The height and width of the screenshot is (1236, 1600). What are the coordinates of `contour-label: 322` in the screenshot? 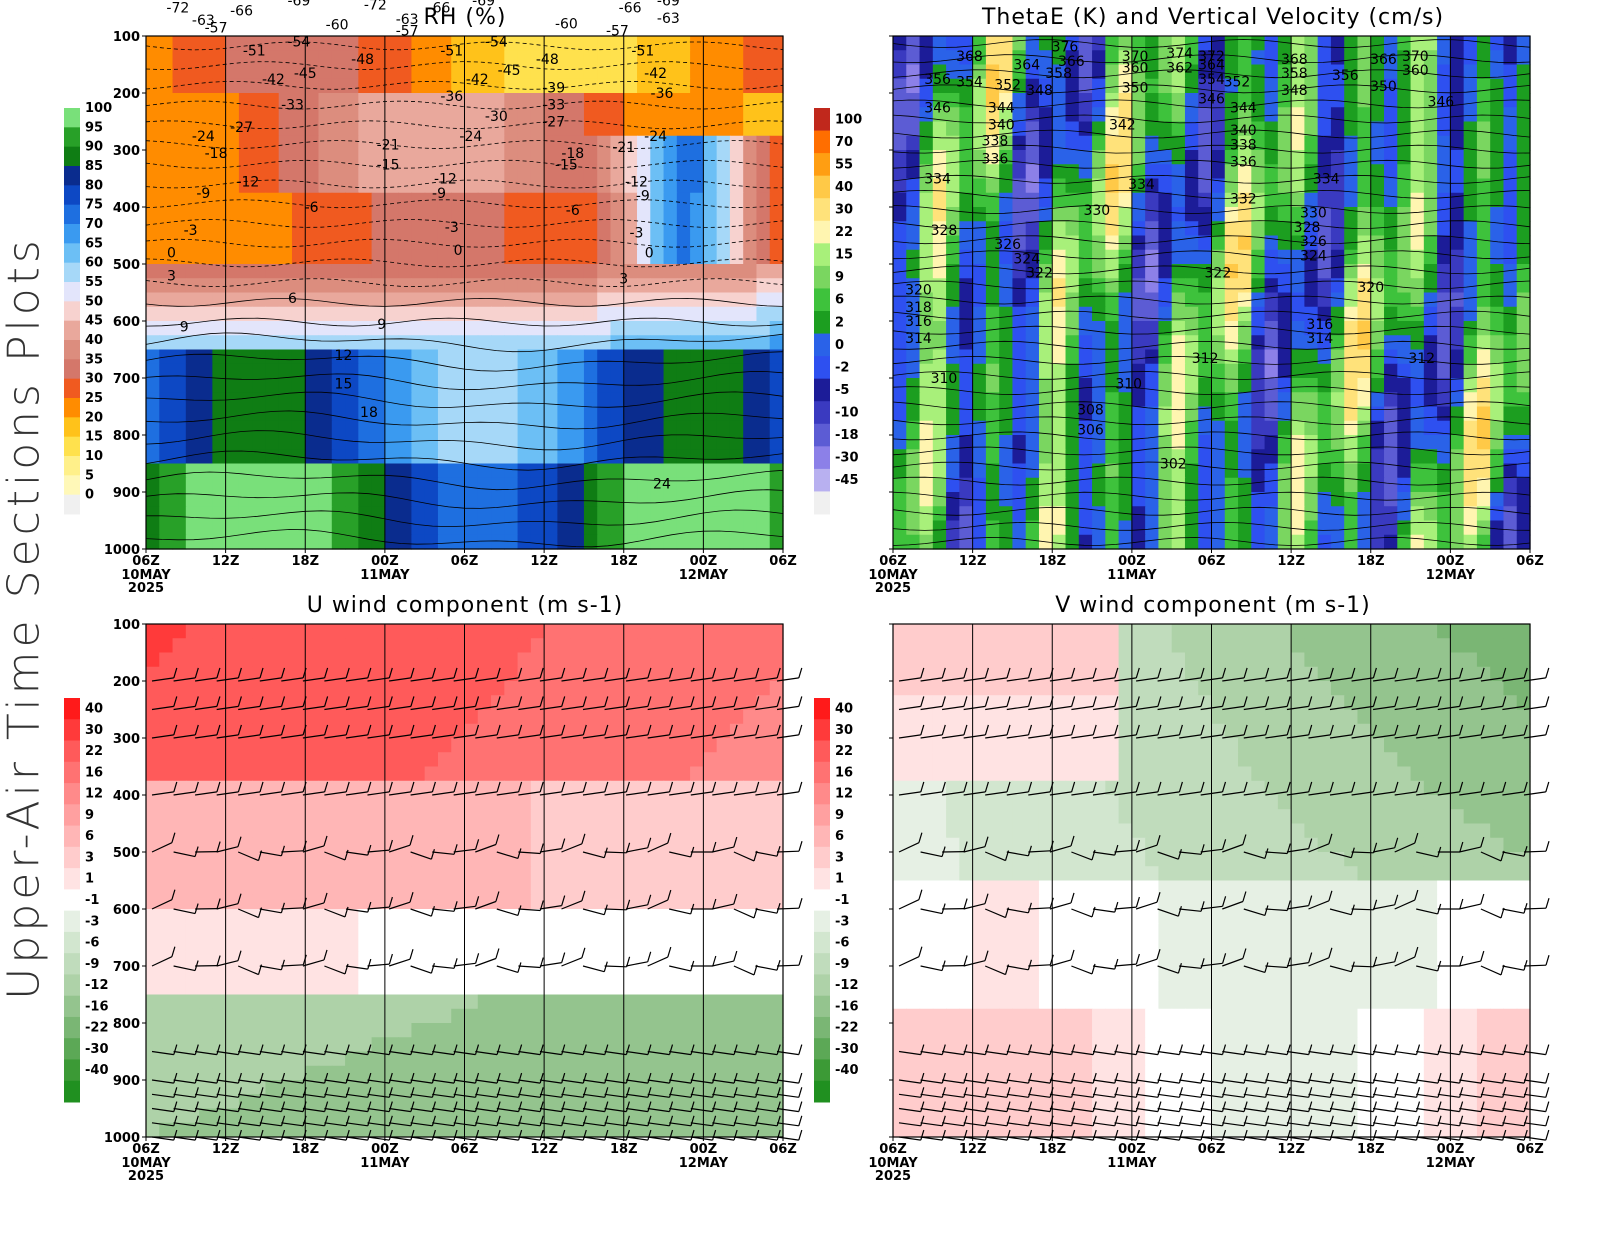 It's located at (1039, 274).